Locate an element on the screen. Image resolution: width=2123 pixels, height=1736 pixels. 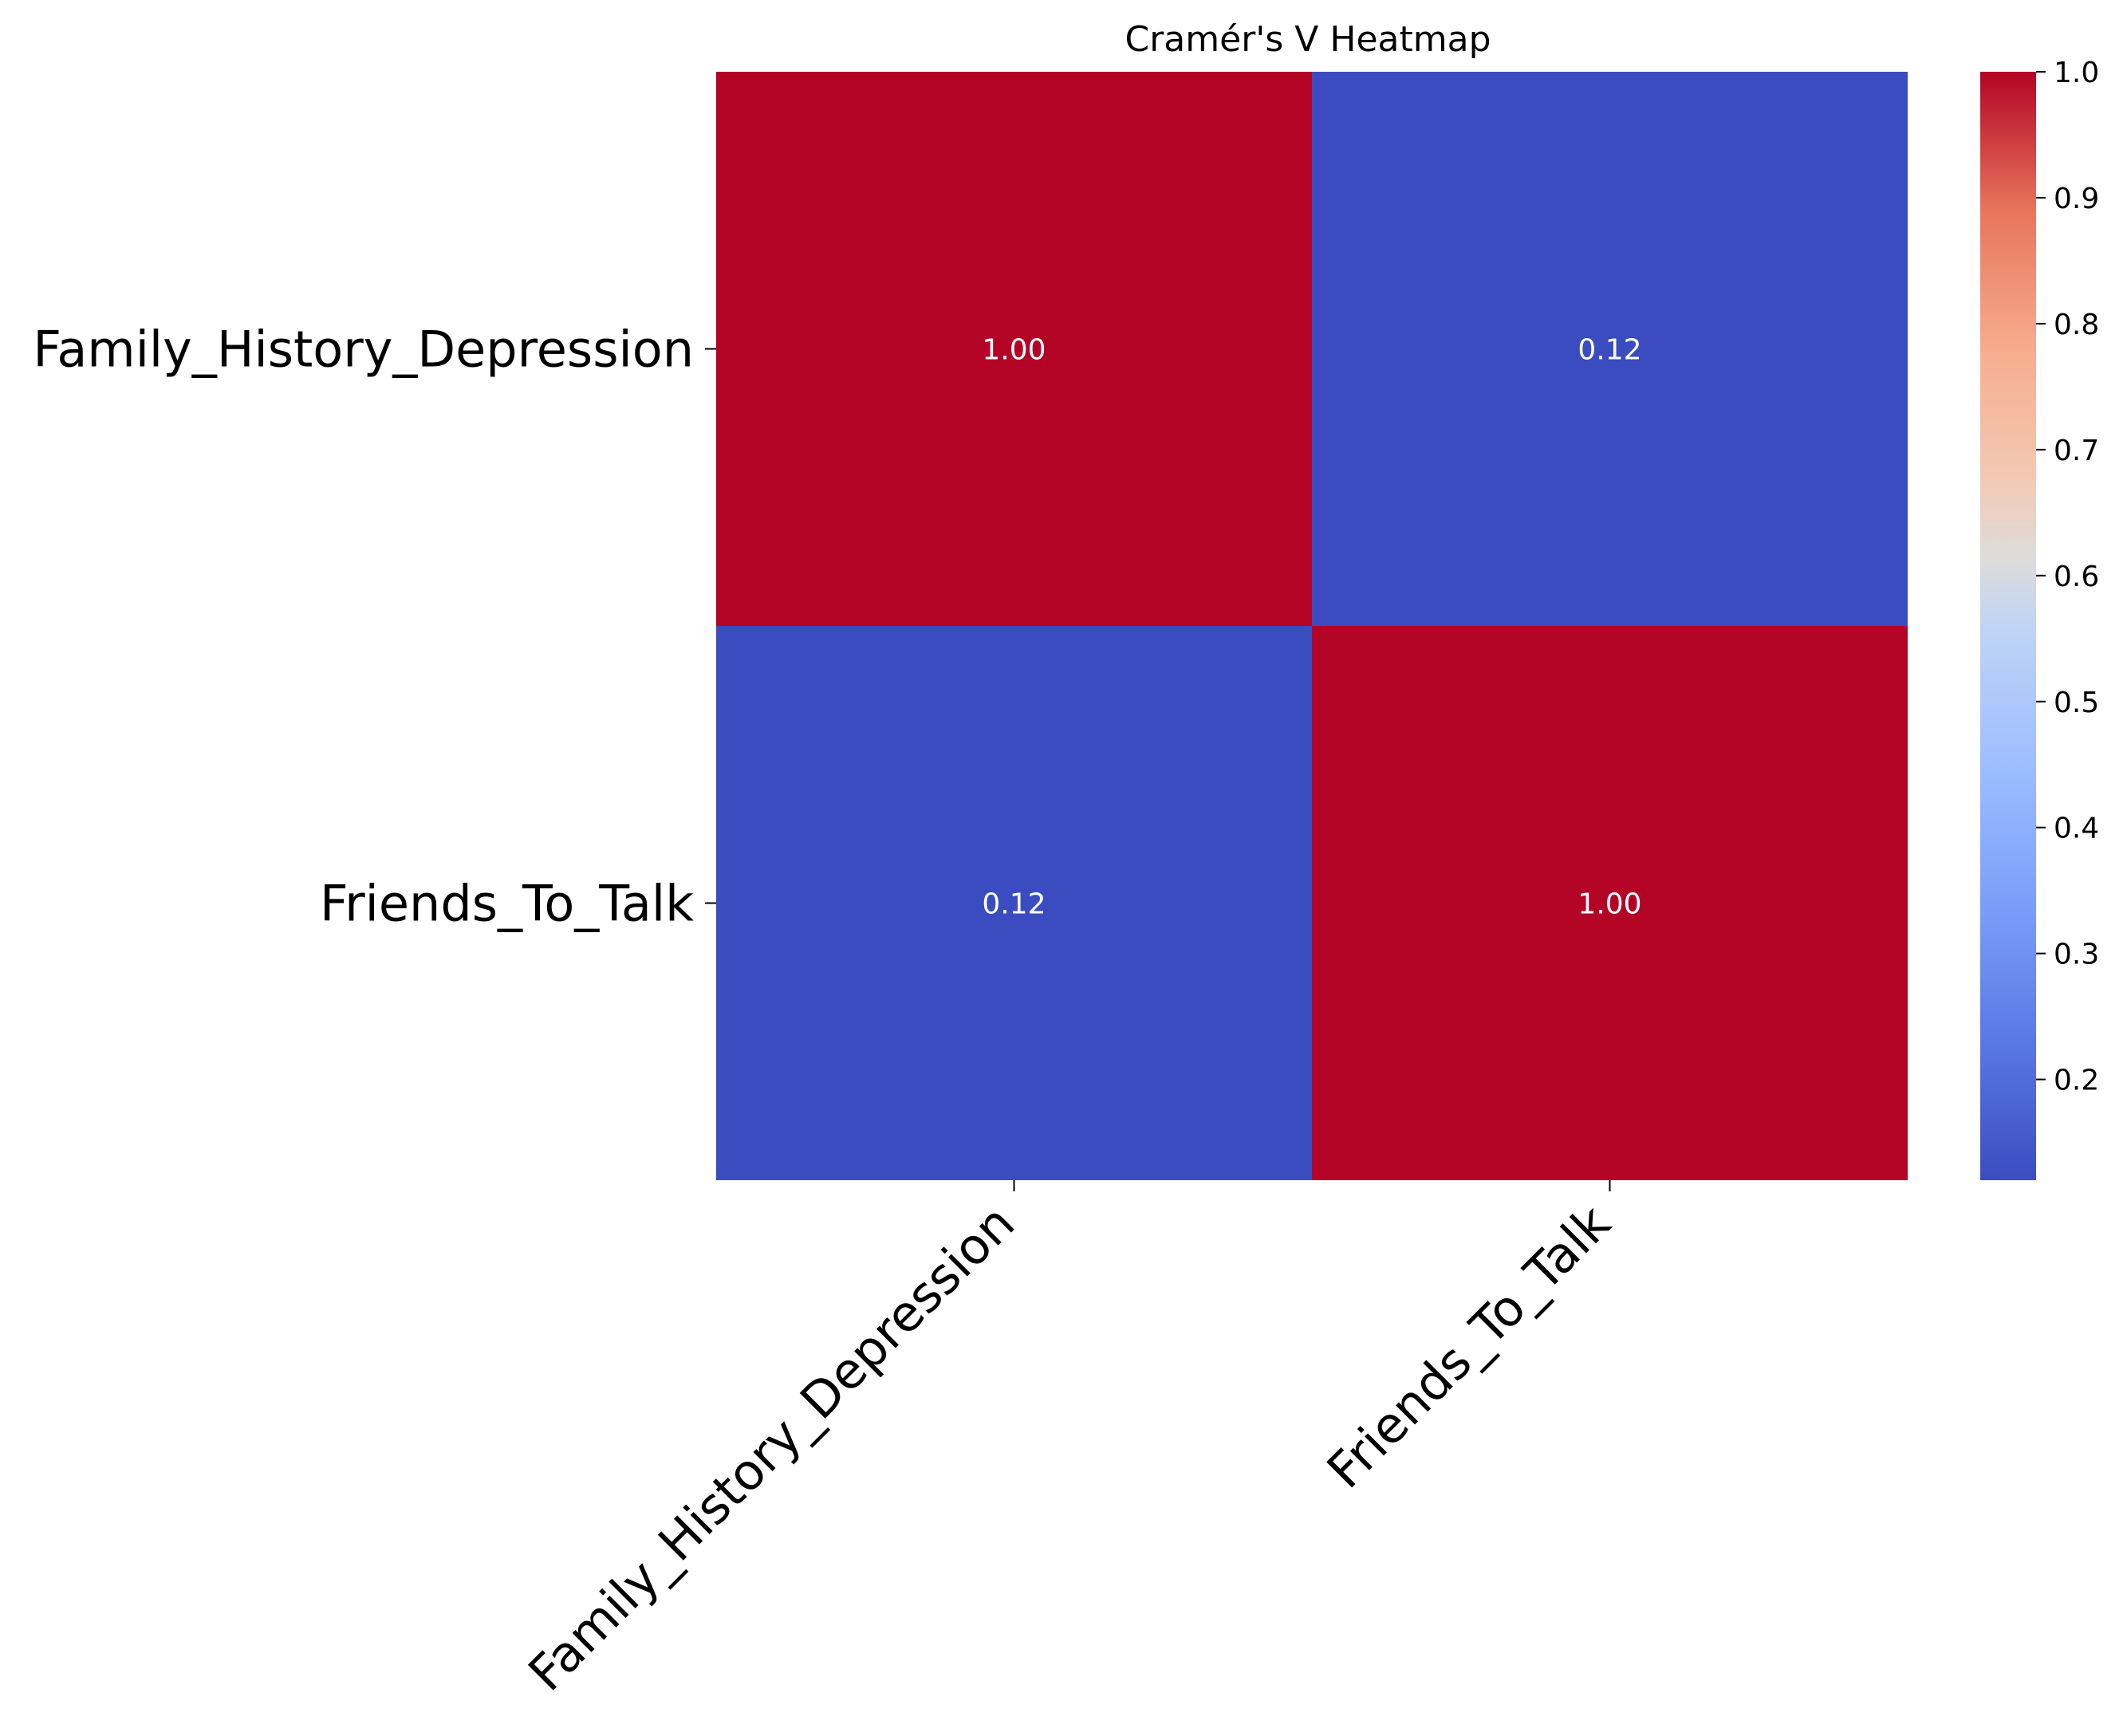
heatmap-annotations: 1.00 0.12 0.12 1.00 is located at coordinates (1311, 627).